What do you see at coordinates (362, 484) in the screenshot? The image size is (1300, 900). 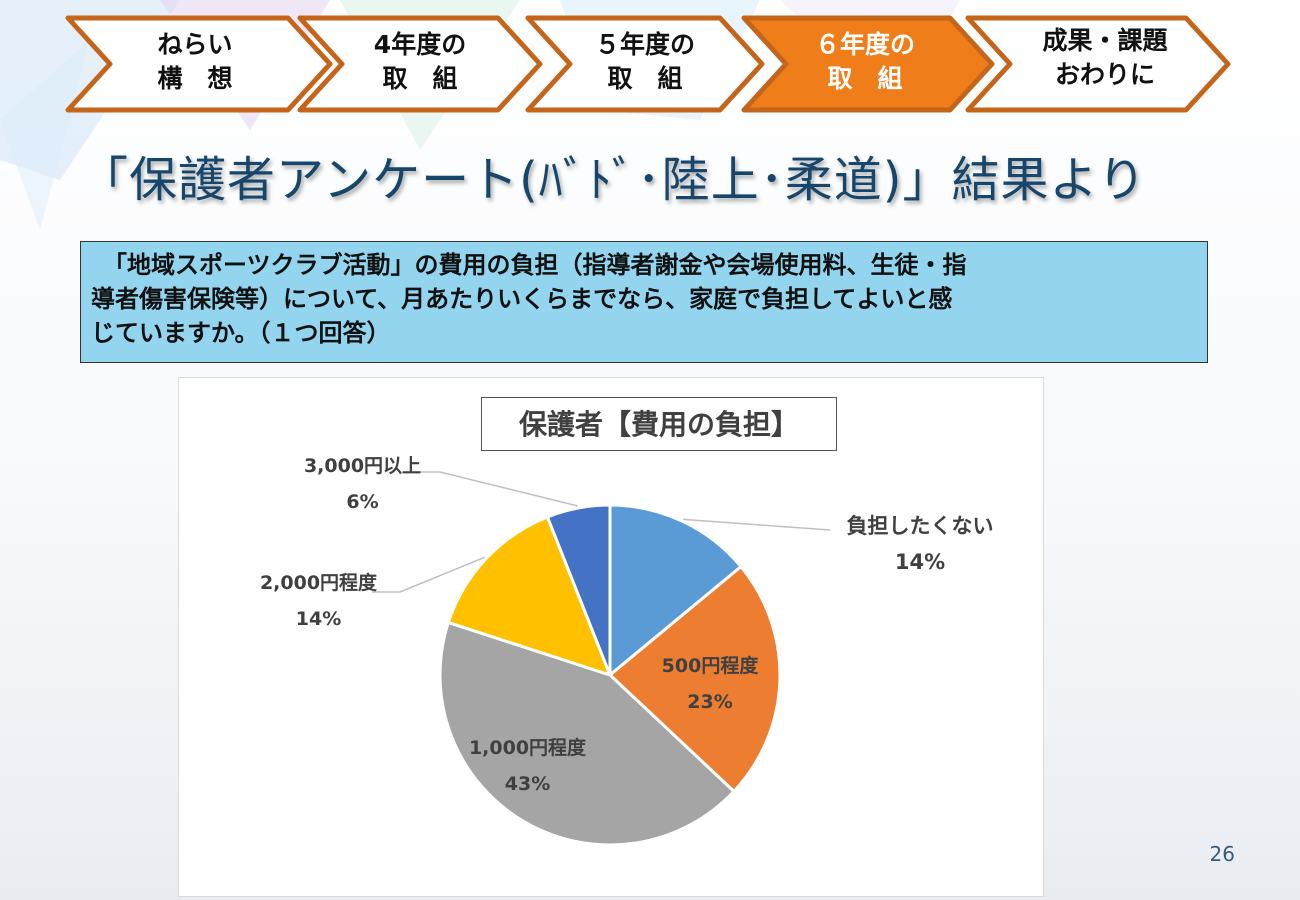 I see `slice-label-3000yen: 3,000円以上 6%` at bounding box center [362, 484].